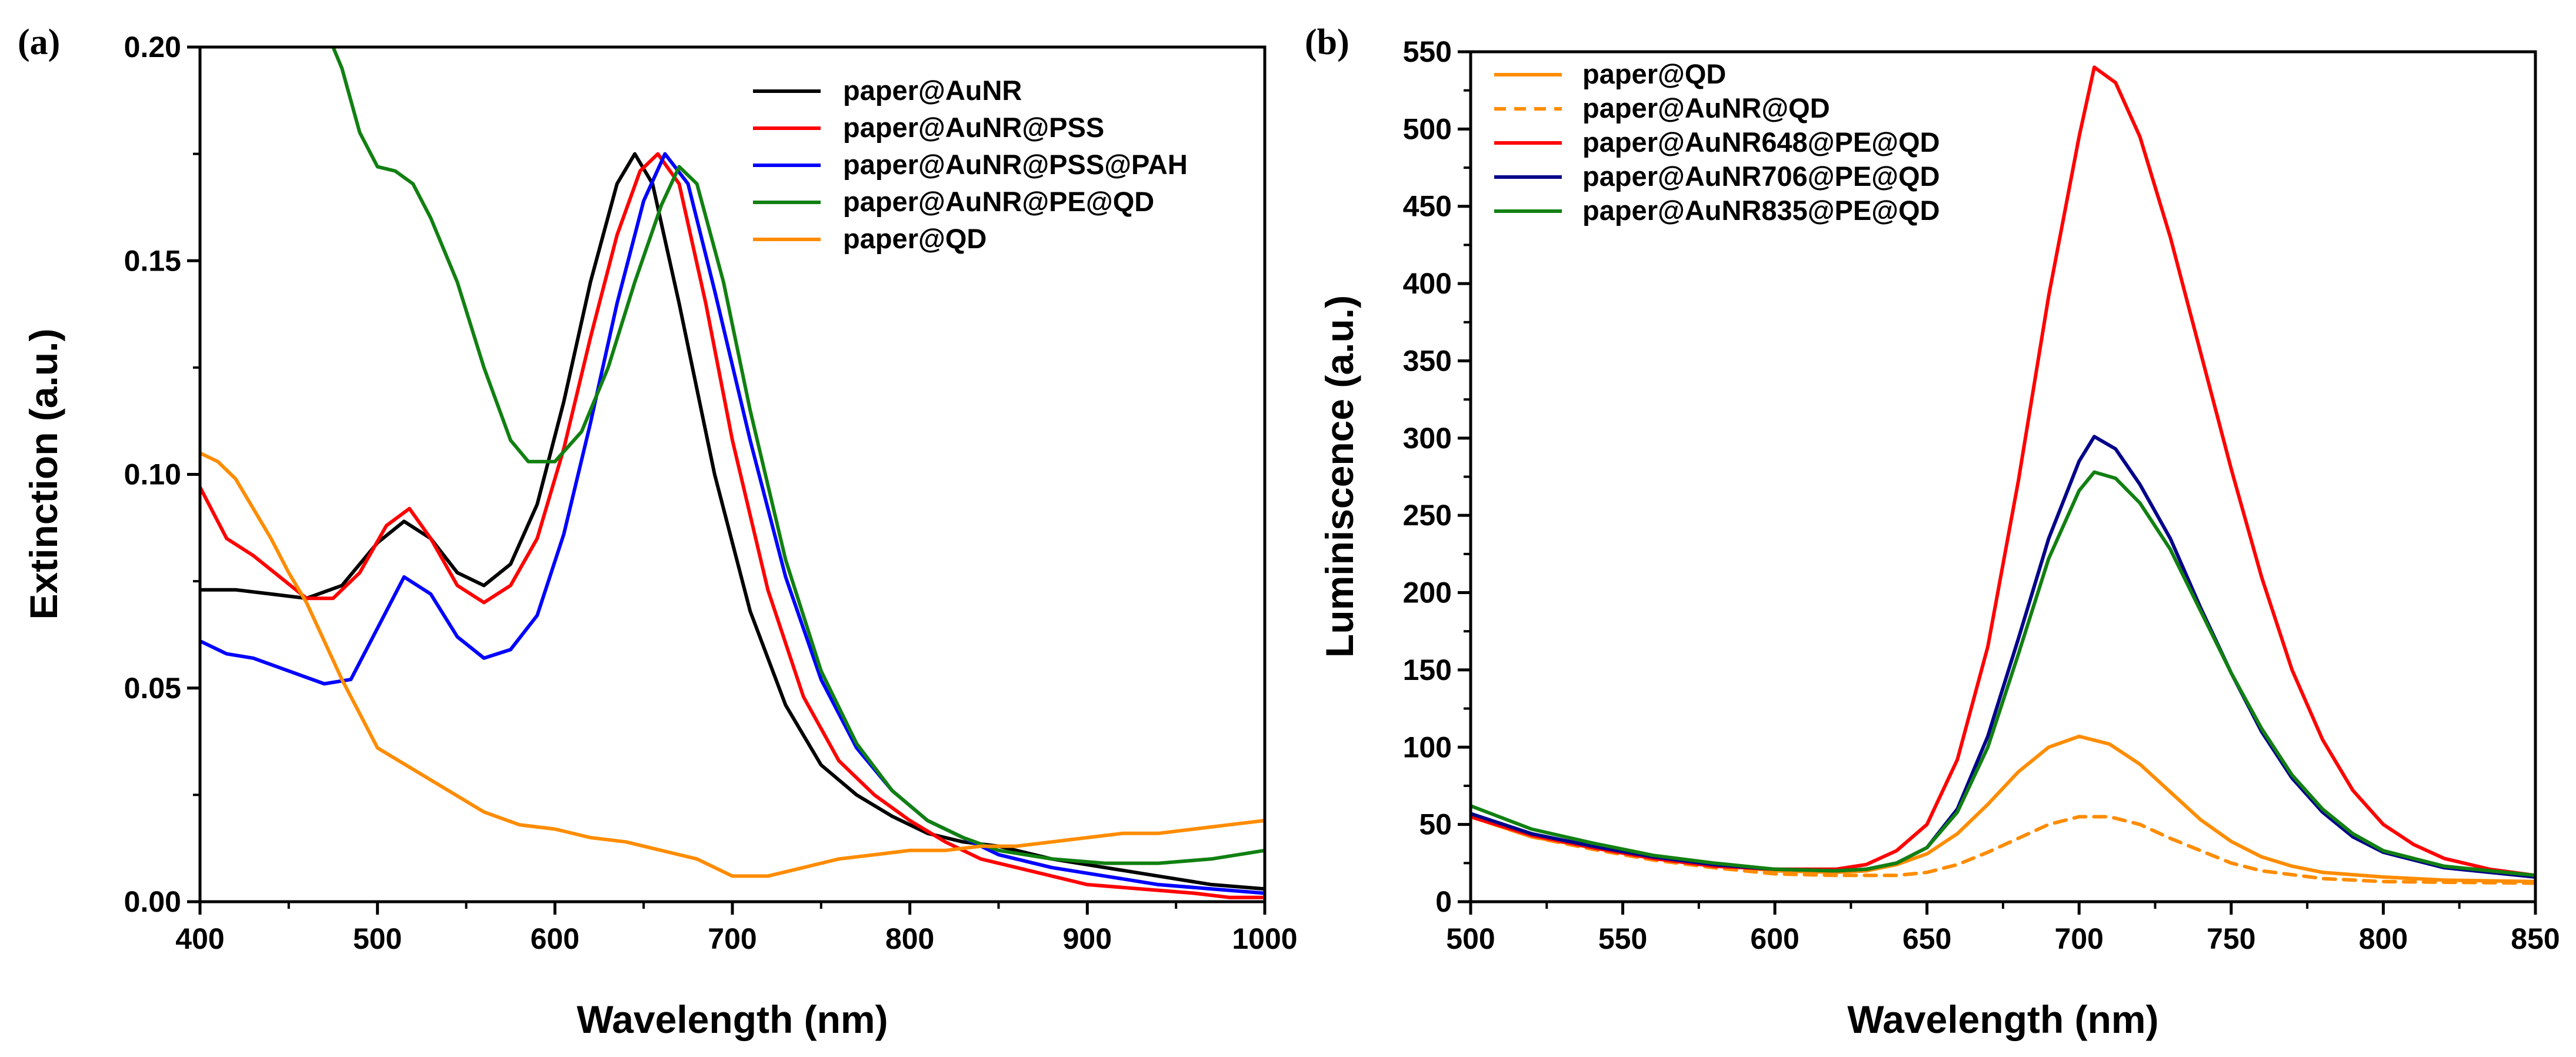 This screenshot has height=1057, width=2576. What do you see at coordinates (2536, 939) in the screenshot?
I see `x-tick-label: 850` at bounding box center [2536, 939].